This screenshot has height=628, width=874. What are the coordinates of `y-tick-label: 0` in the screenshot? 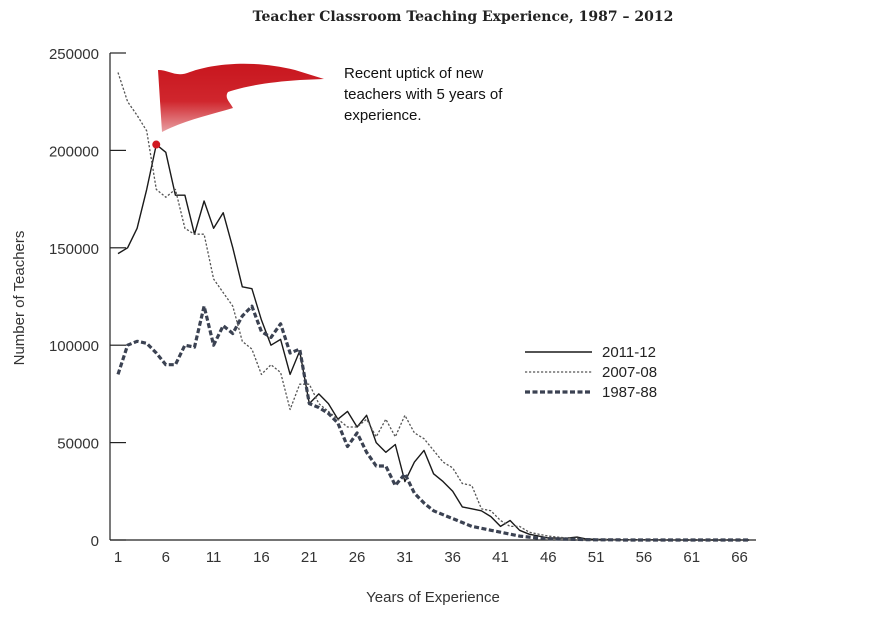 It's located at (95, 541).